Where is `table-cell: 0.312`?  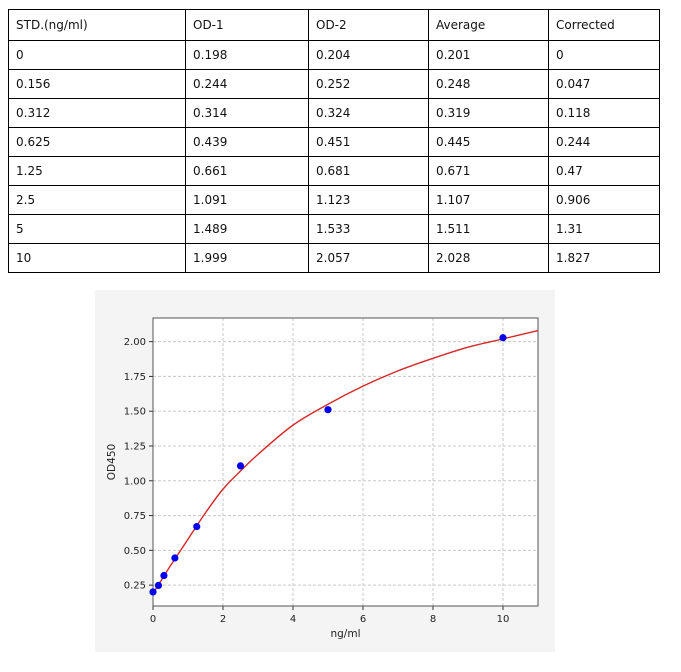 table-cell: 0.312 is located at coordinates (97, 113).